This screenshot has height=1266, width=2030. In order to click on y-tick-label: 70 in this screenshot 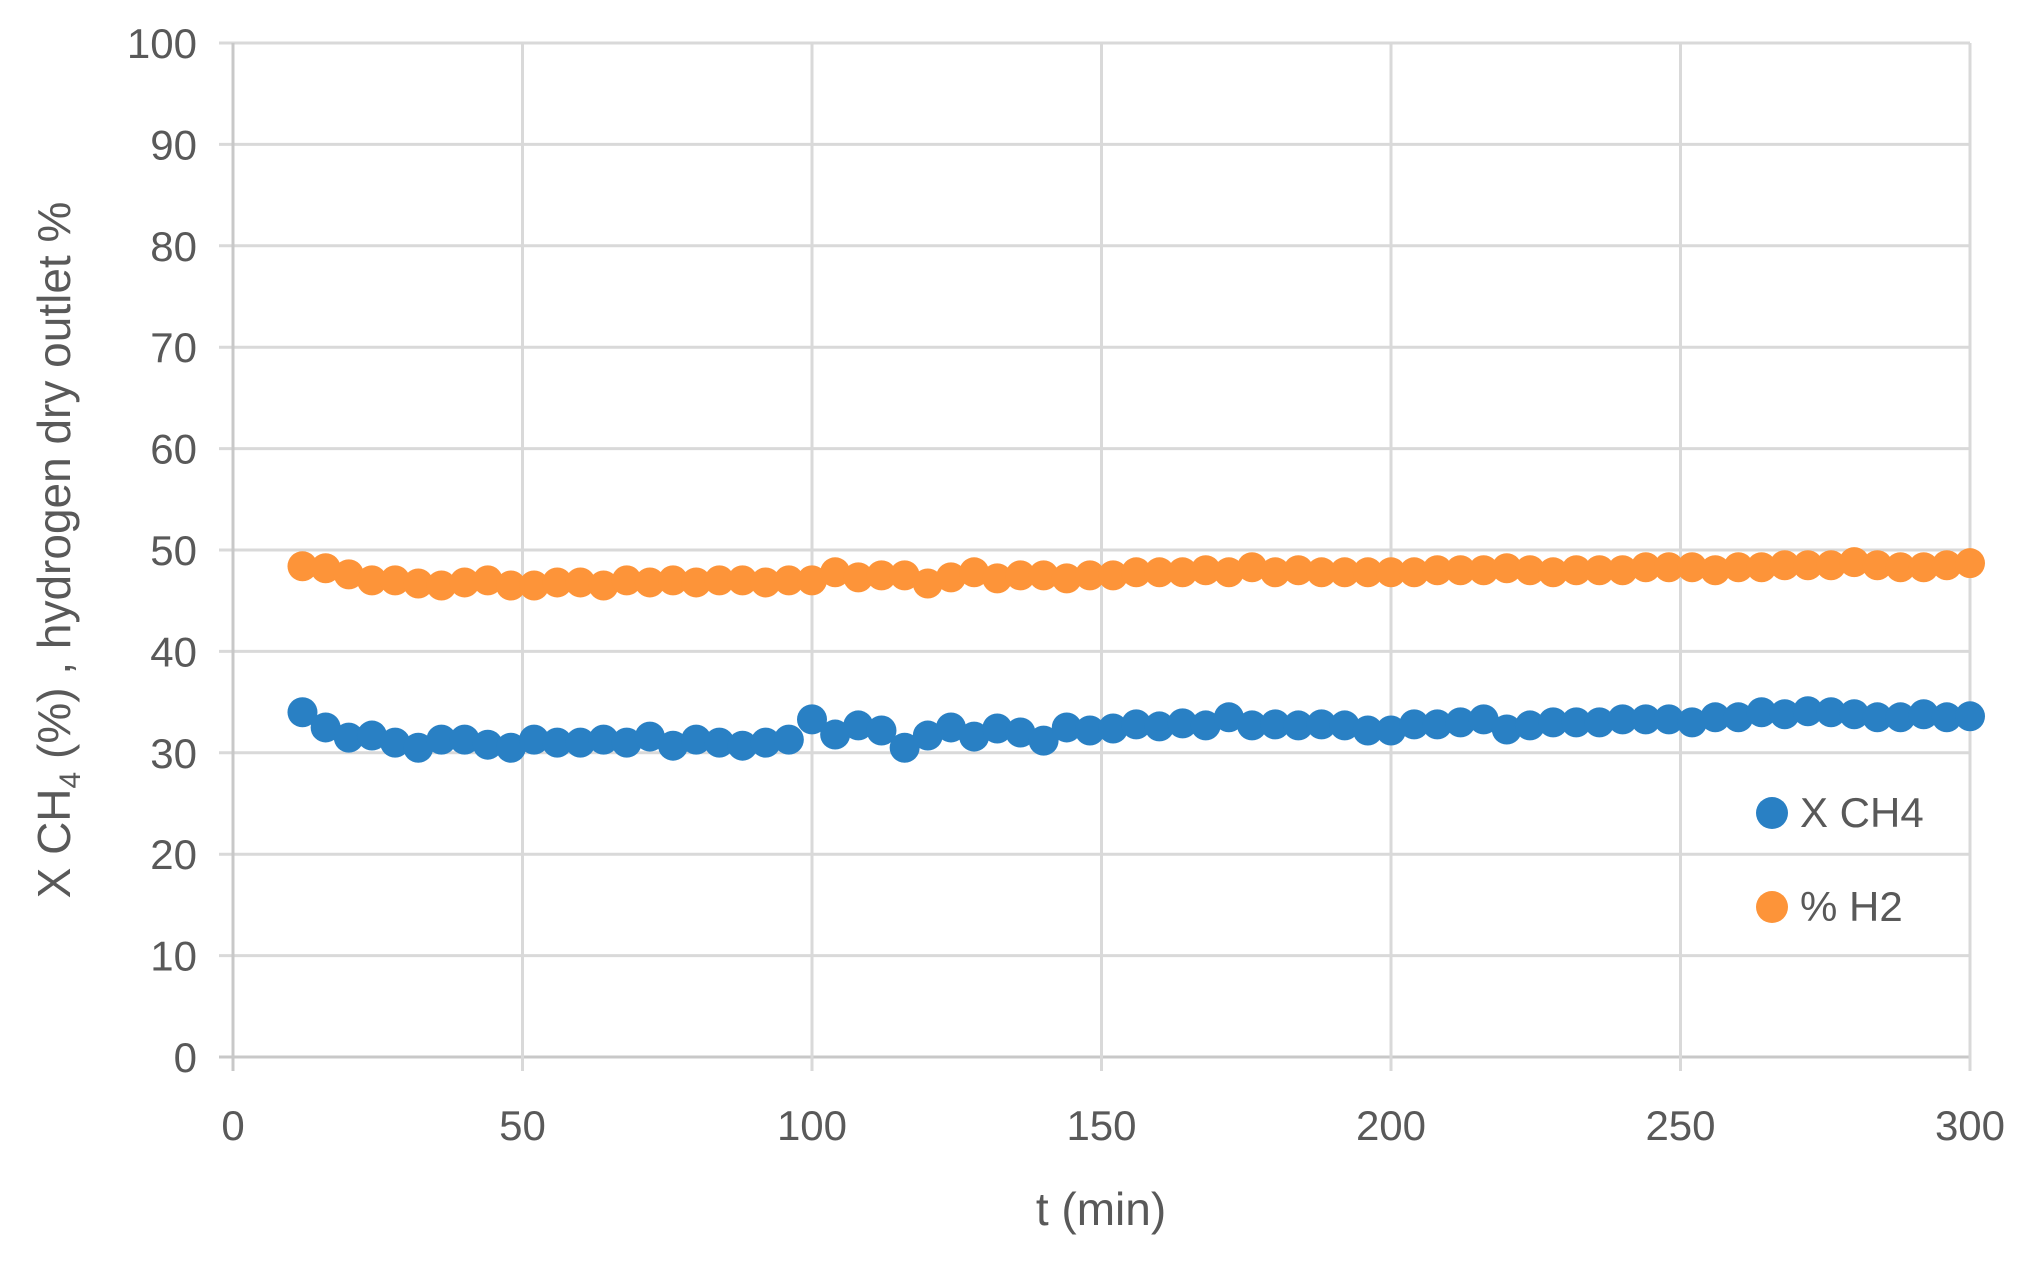, I will do `click(173, 347)`.